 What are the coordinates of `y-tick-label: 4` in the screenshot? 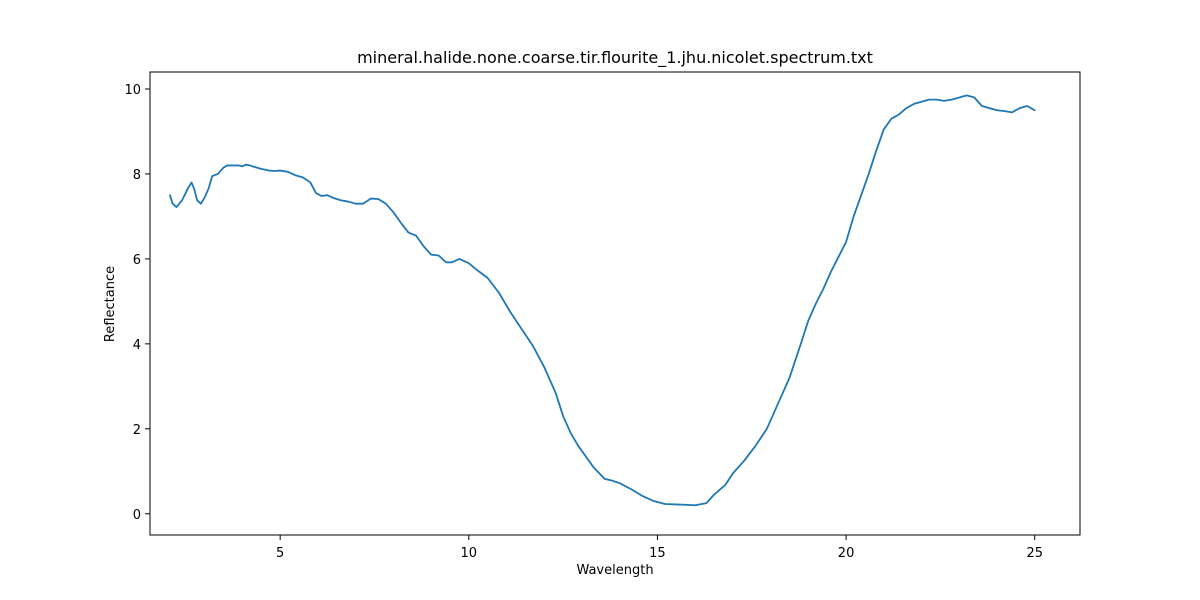 It's located at (137, 345).